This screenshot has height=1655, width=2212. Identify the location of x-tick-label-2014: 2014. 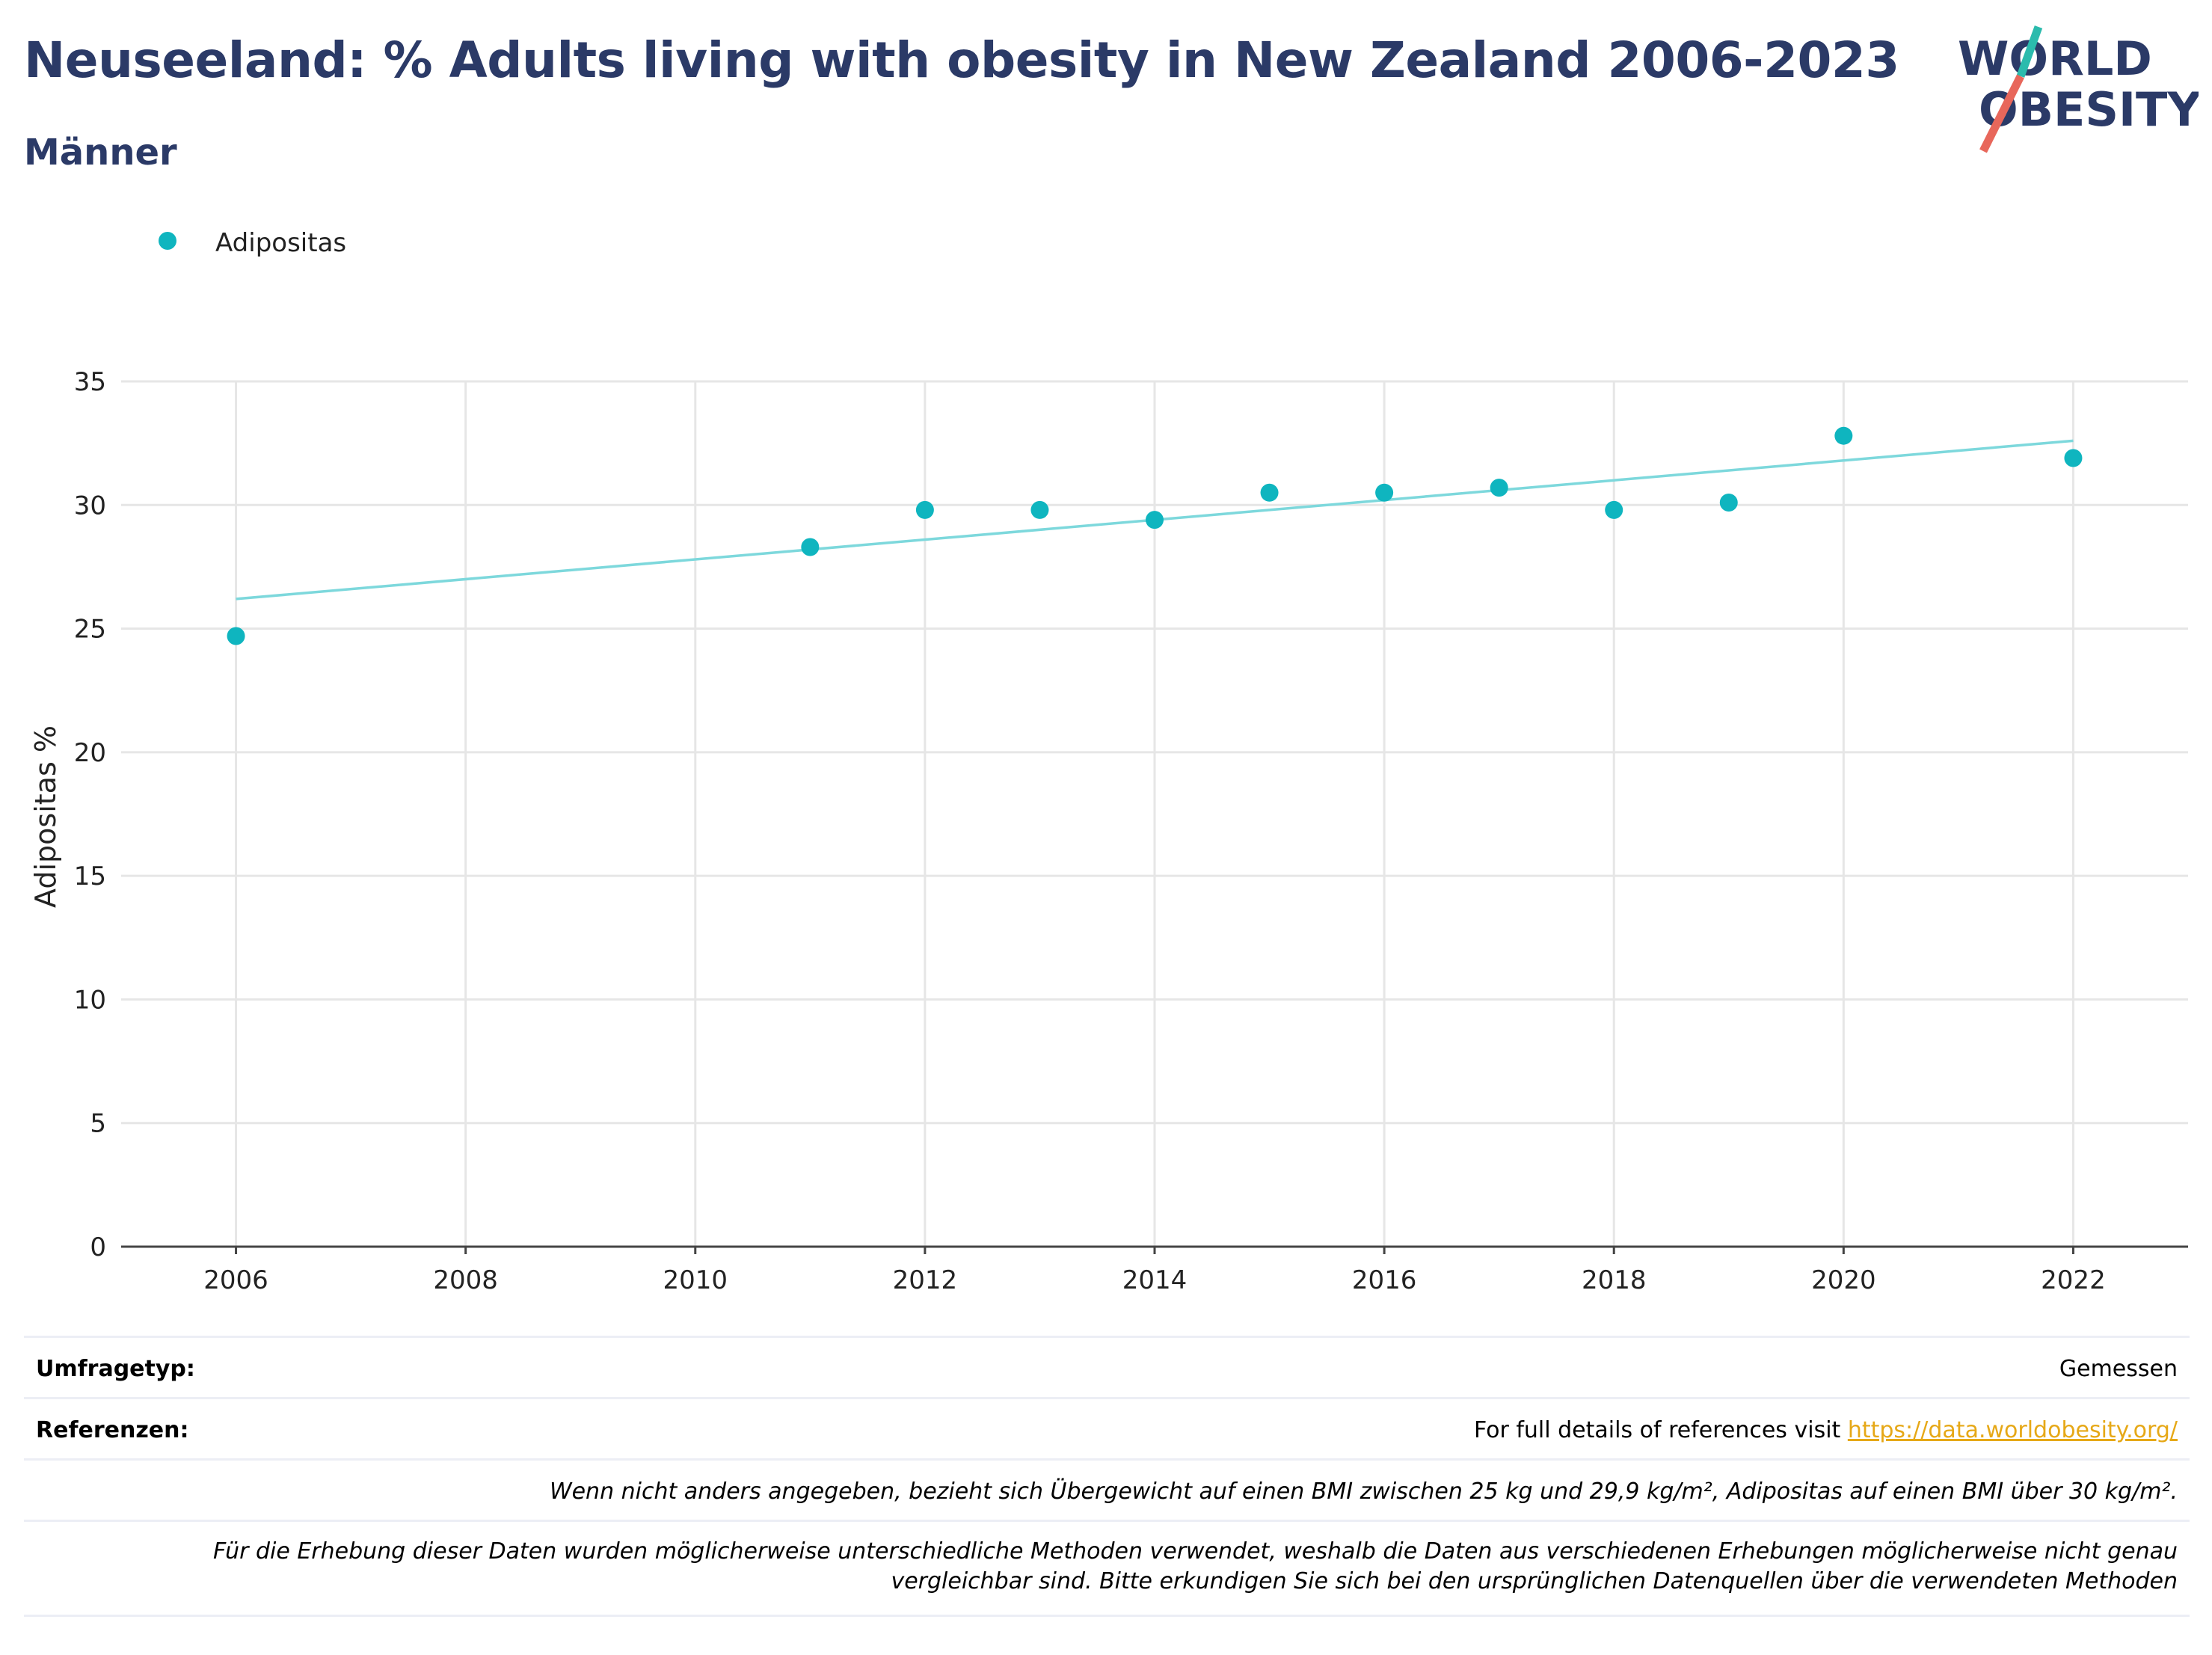
(1155, 1280).